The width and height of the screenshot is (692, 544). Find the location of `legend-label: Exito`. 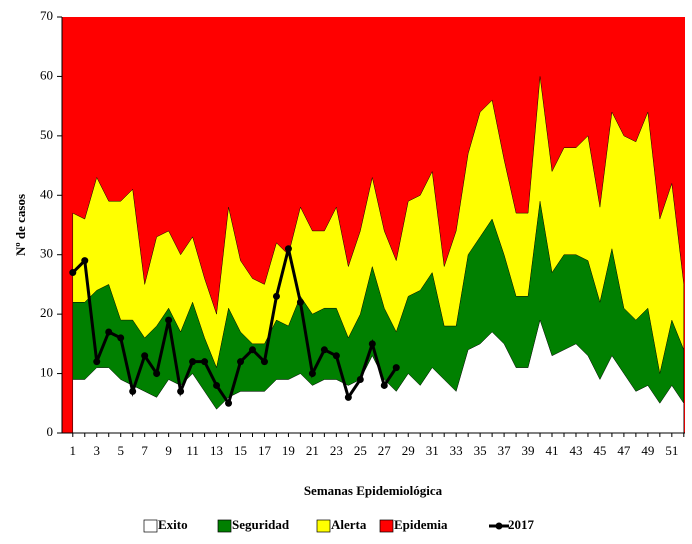

legend-label: Exito is located at coordinates (173, 524).